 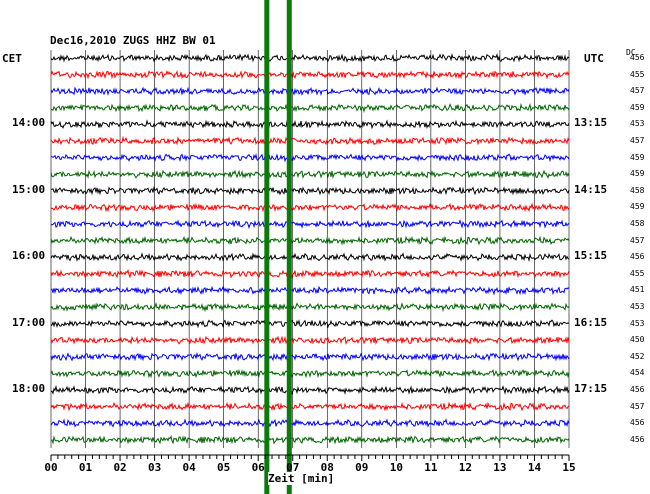 What do you see at coordinates (431, 467) in the screenshot?
I see `x-tick-label: 11` at bounding box center [431, 467].